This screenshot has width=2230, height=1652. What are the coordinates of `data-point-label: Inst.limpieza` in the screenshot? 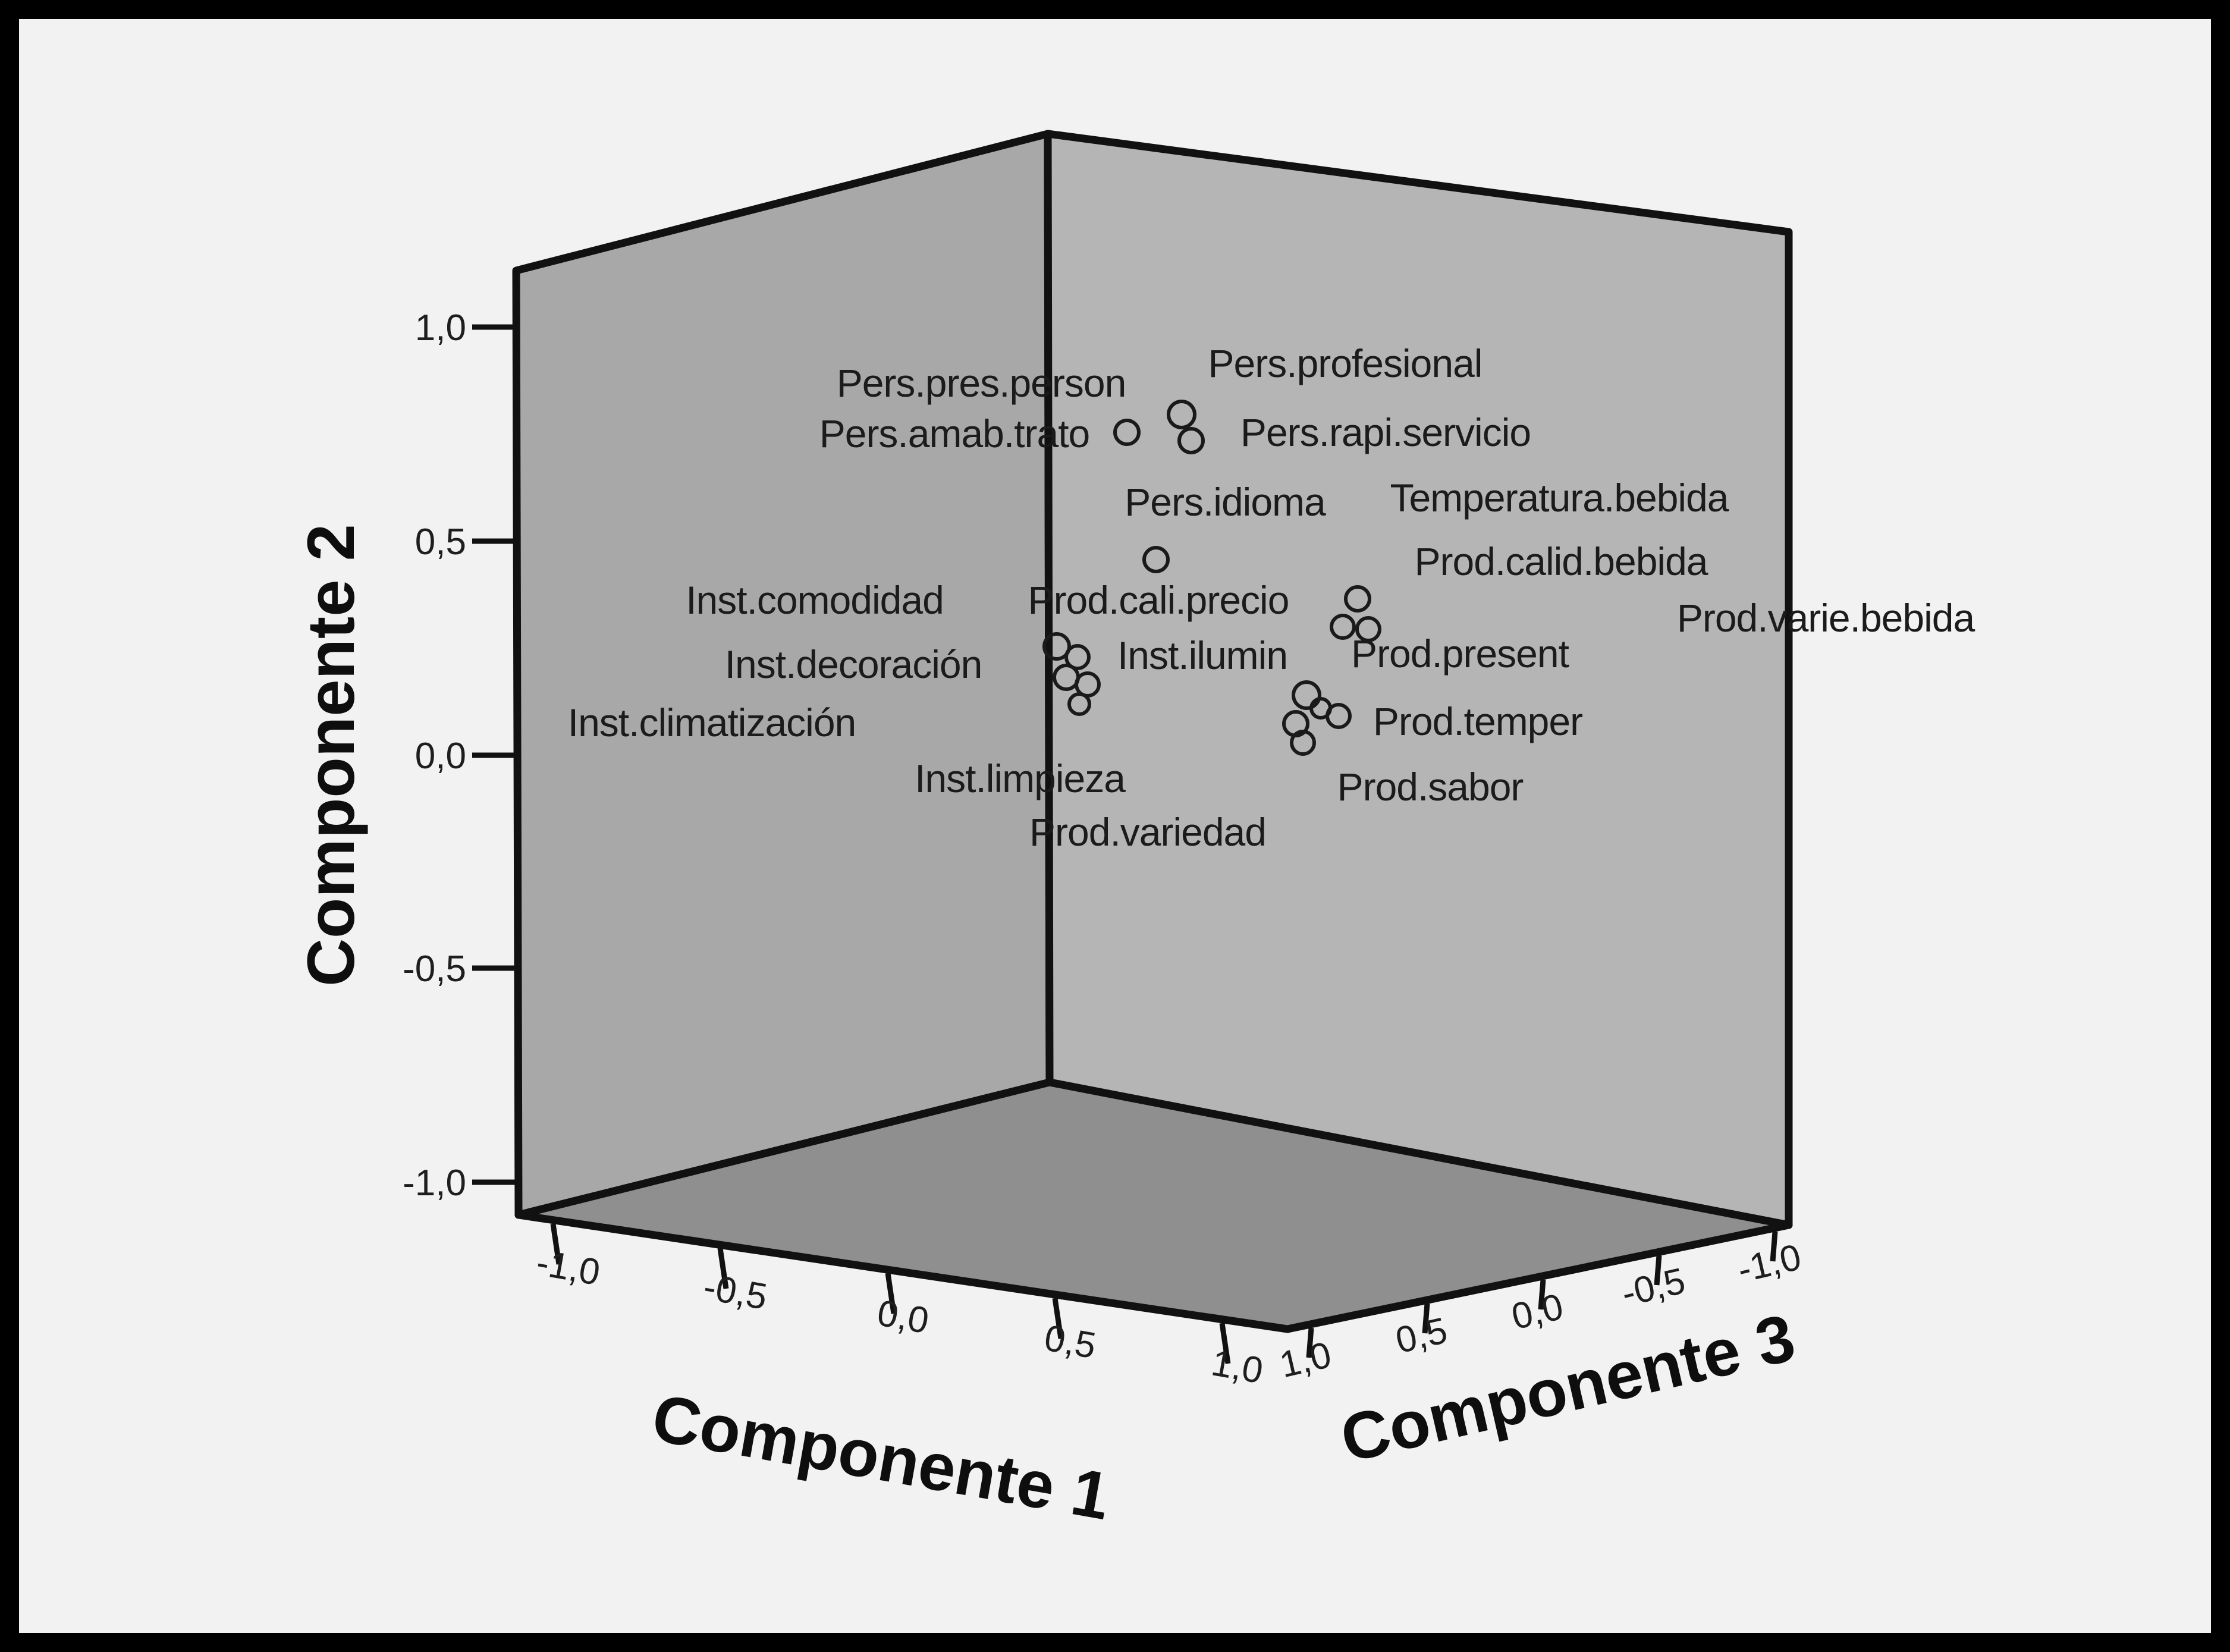 It's located at (1020, 778).